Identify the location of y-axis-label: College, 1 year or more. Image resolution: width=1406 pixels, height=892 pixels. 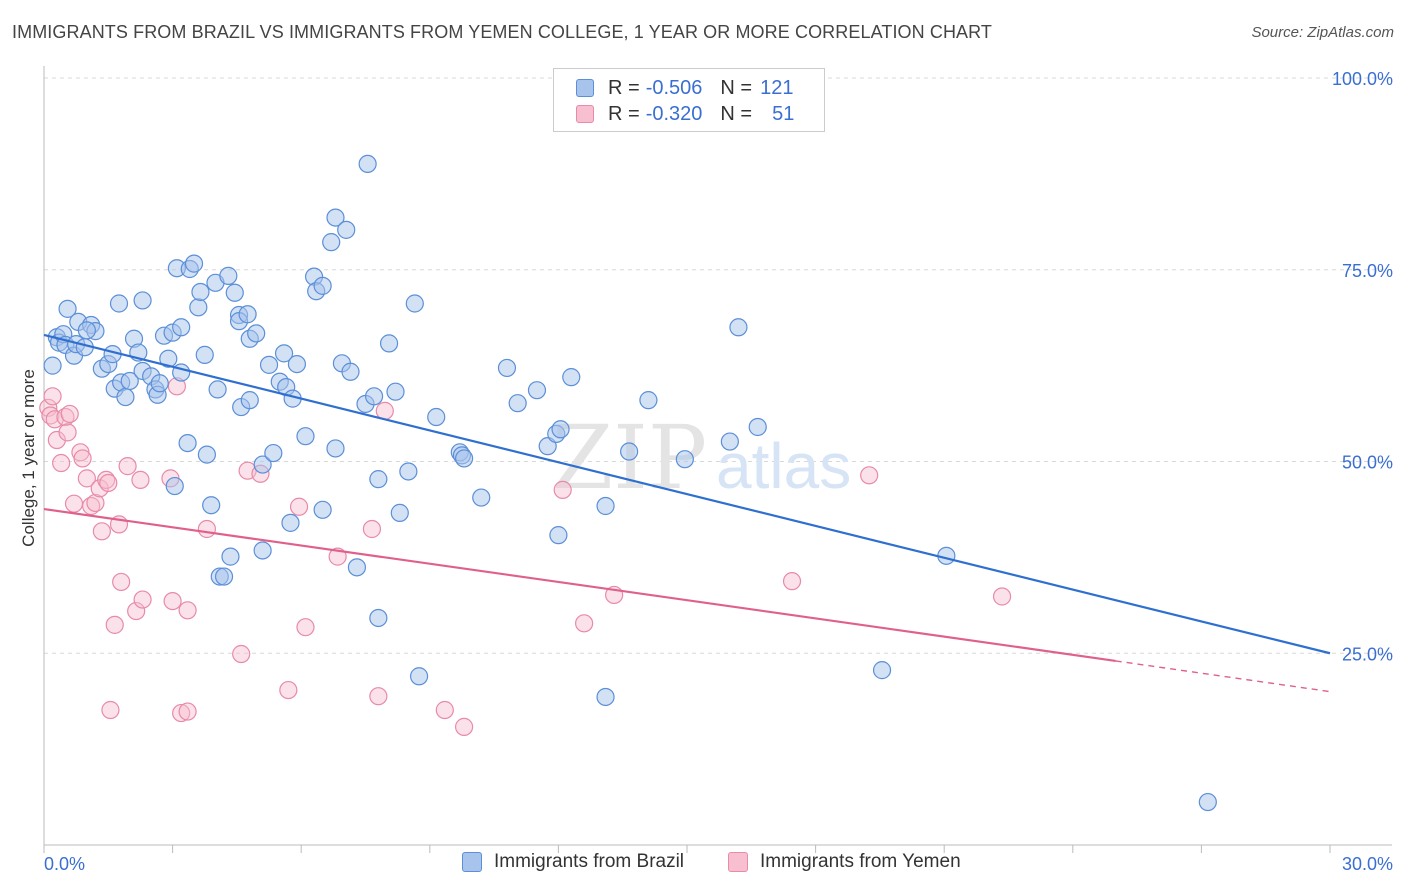
(28, 458).